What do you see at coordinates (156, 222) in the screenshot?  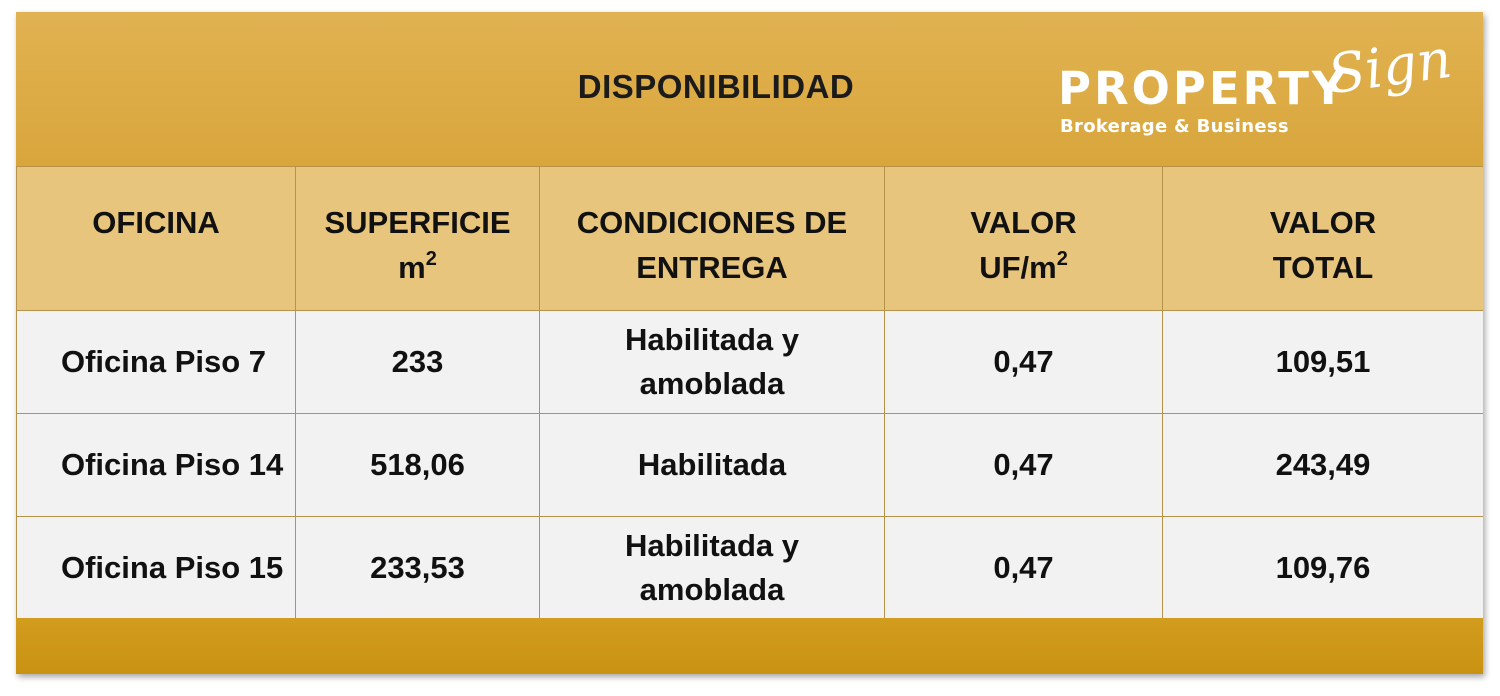 I see `column-header-line: OFICINA` at bounding box center [156, 222].